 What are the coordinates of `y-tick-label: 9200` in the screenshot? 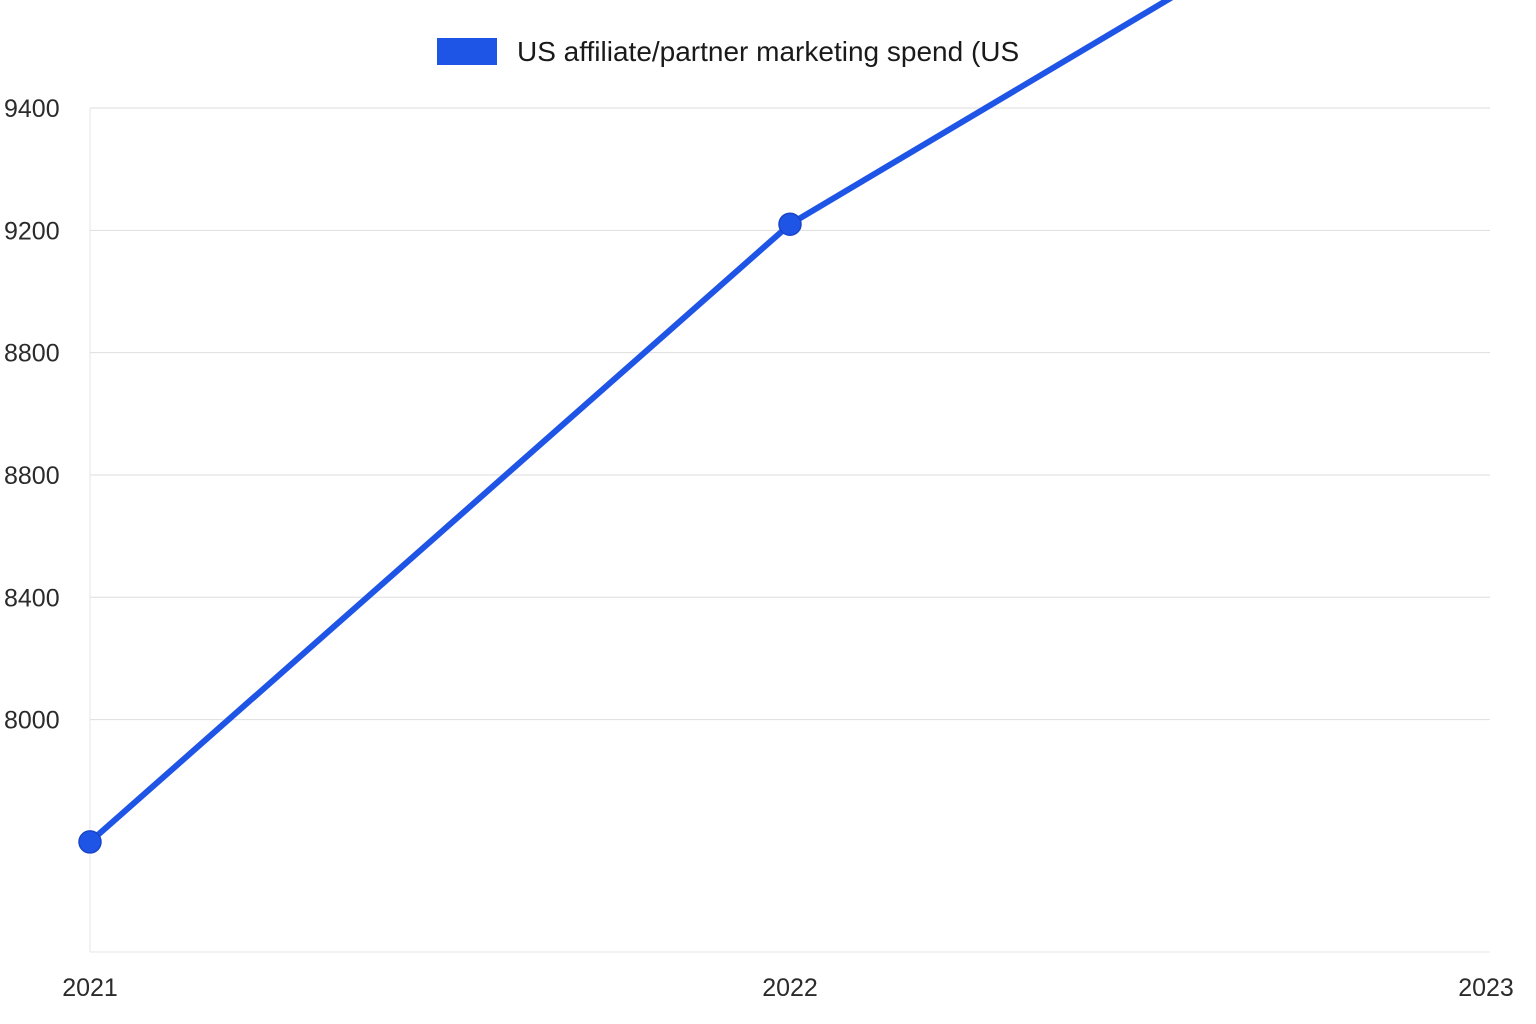 It's located at (32, 231).